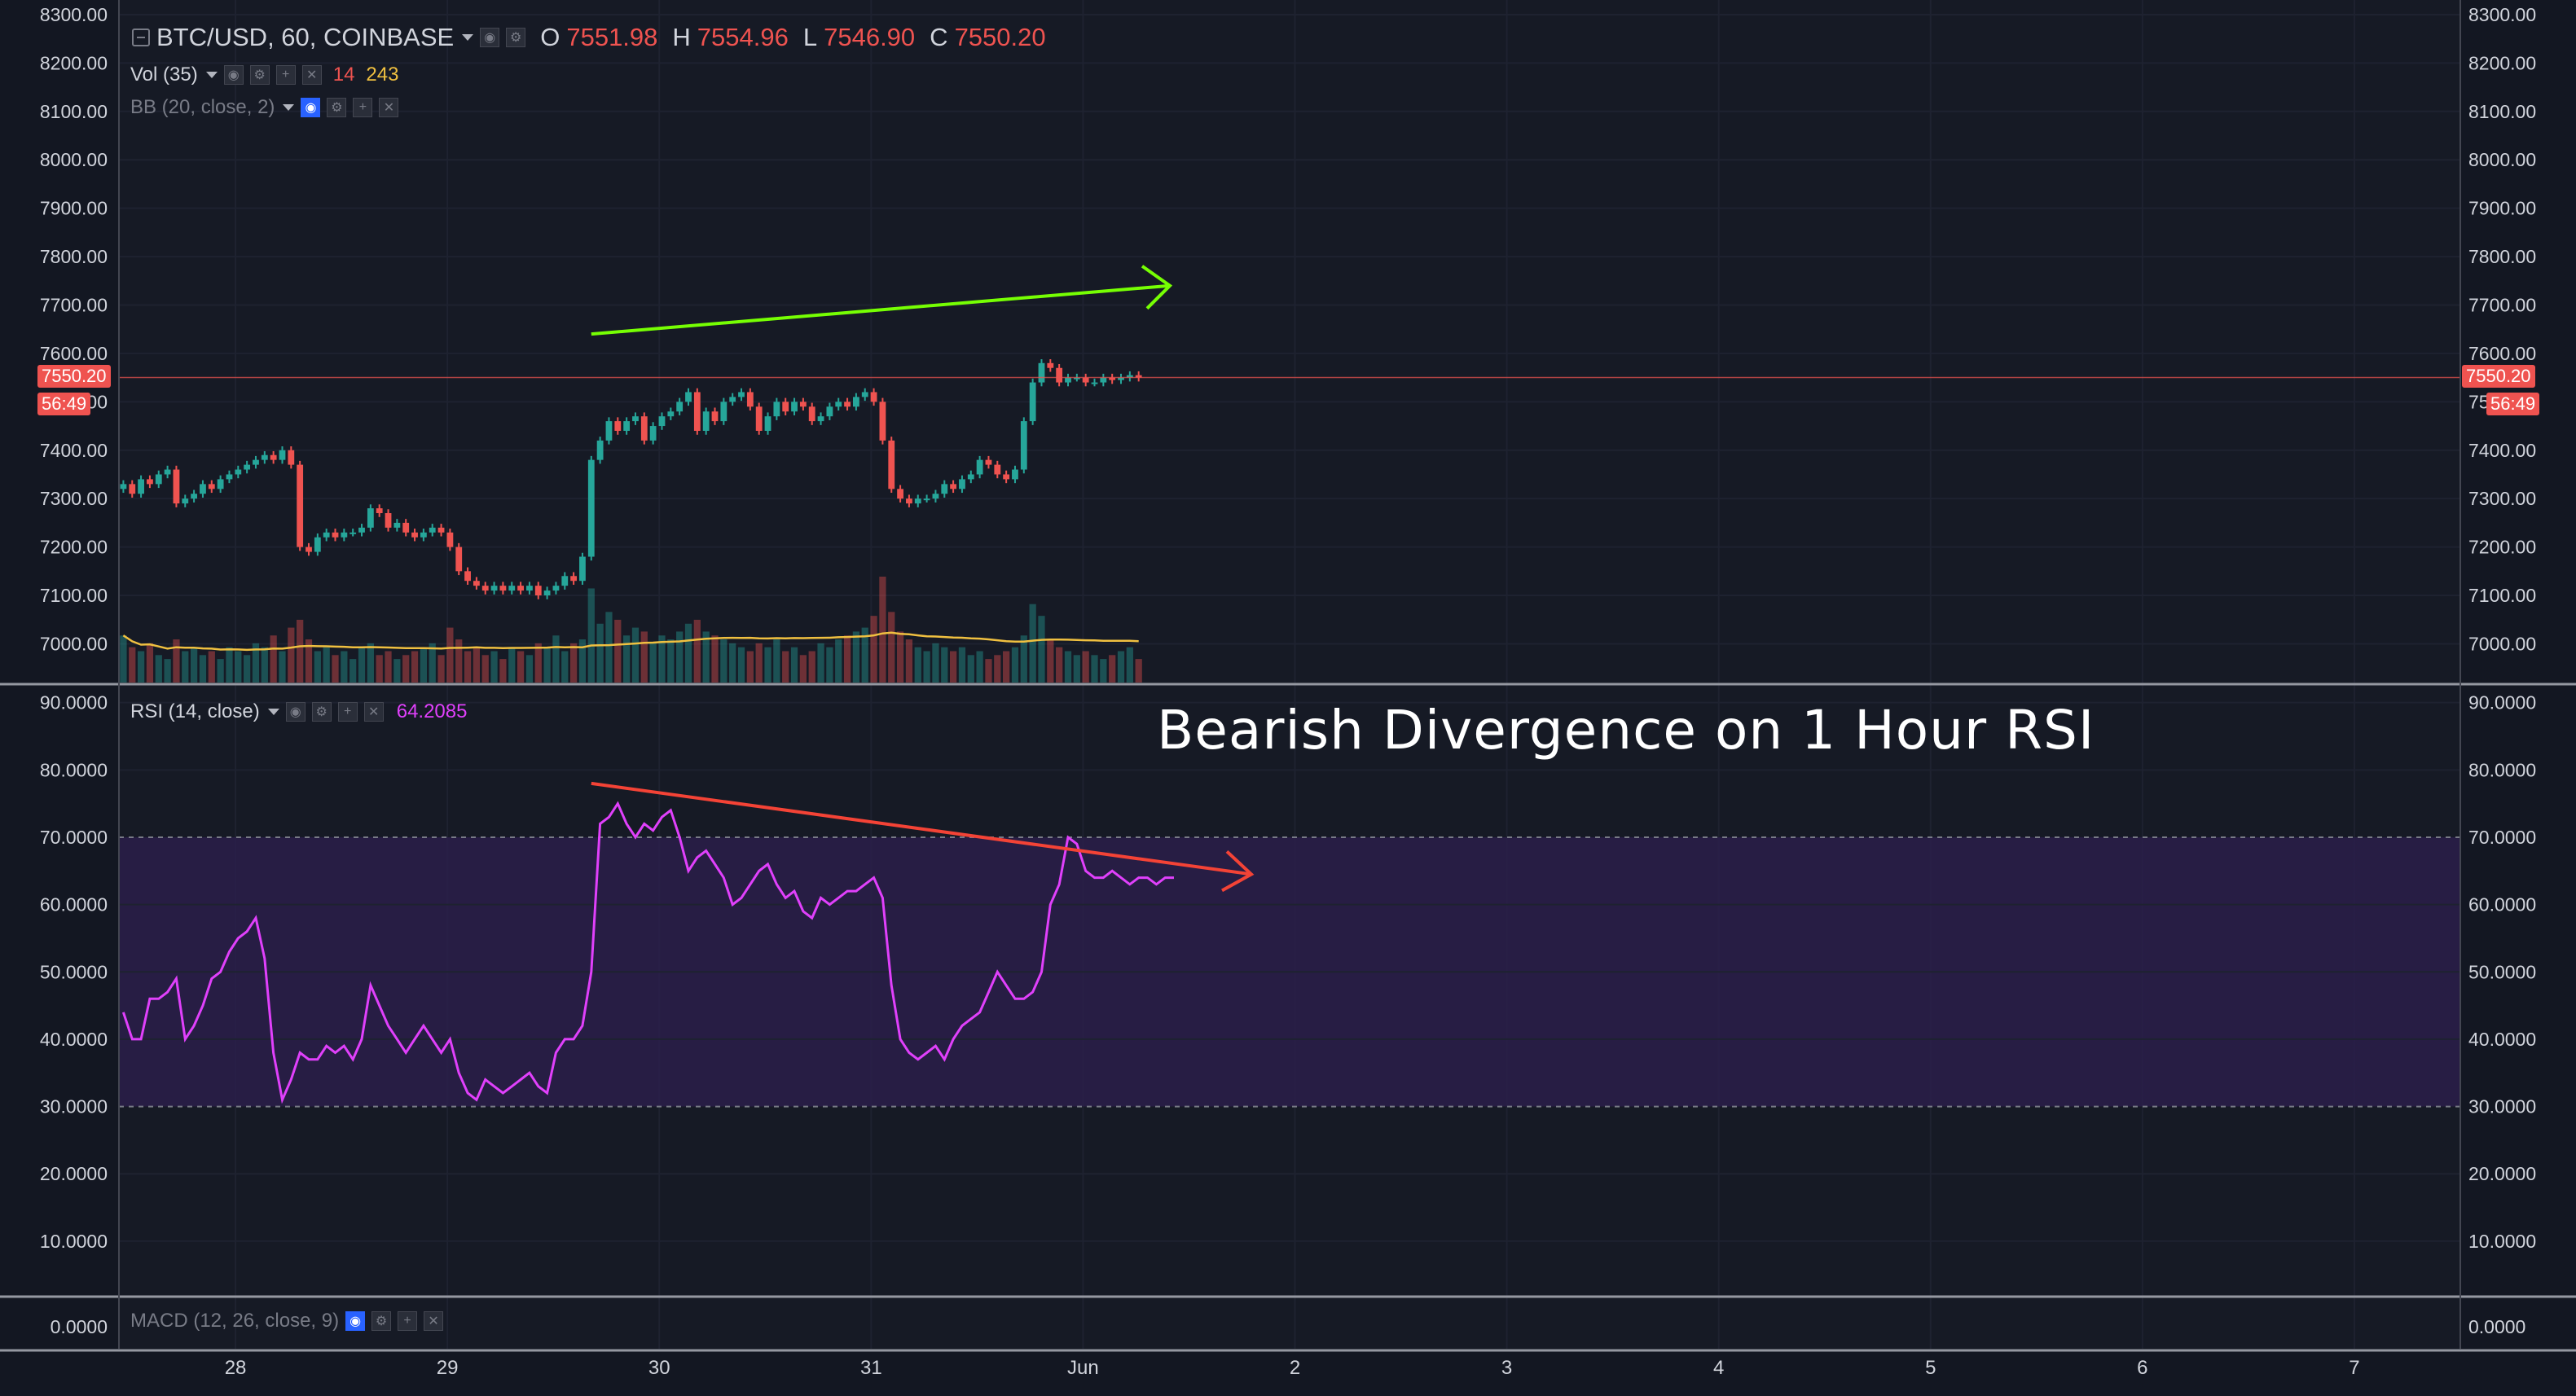  Describe the element at coordinates (141, 37) in the screenshot. I see `collapse-icon` at that location.